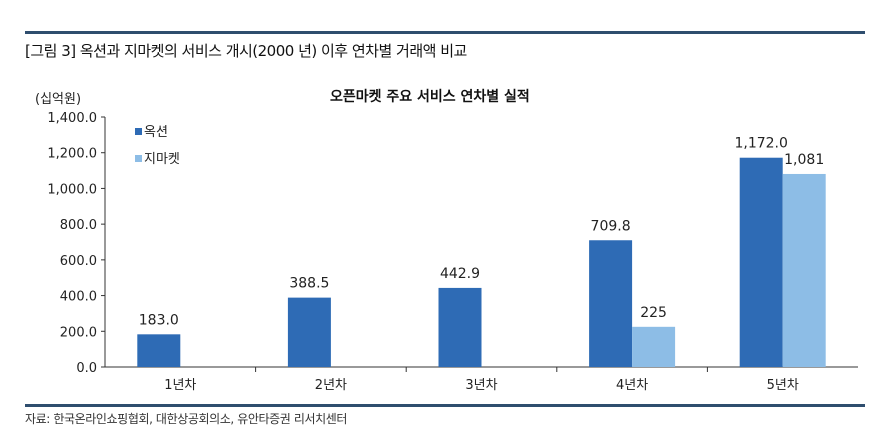  I want to click on x-tick-label: 2년차, so click(331, 385).